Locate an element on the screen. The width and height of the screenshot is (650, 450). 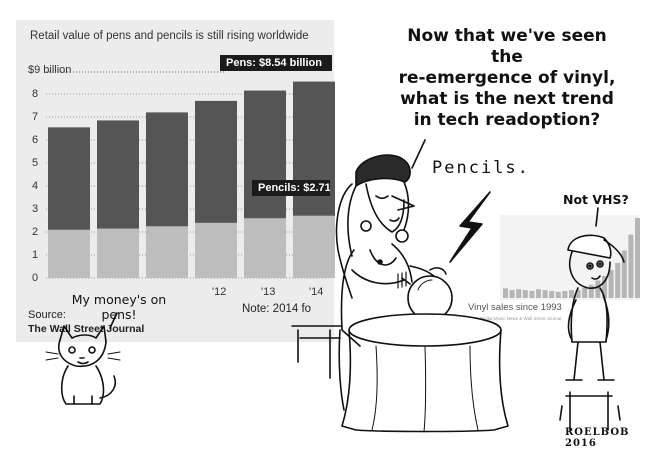
y-tick: 5 is located at coordinates (35, 163).